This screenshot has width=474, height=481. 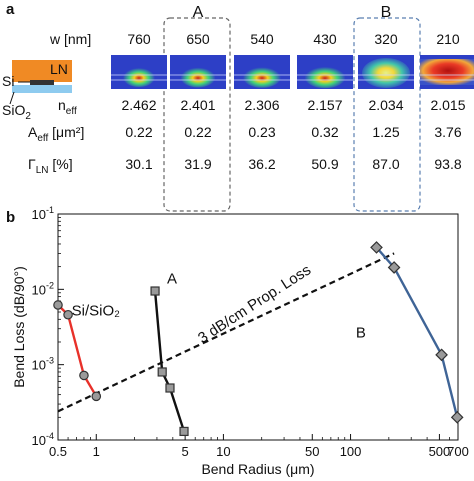 I want to click on width-value-4: 320, so click(x=386, y=39).